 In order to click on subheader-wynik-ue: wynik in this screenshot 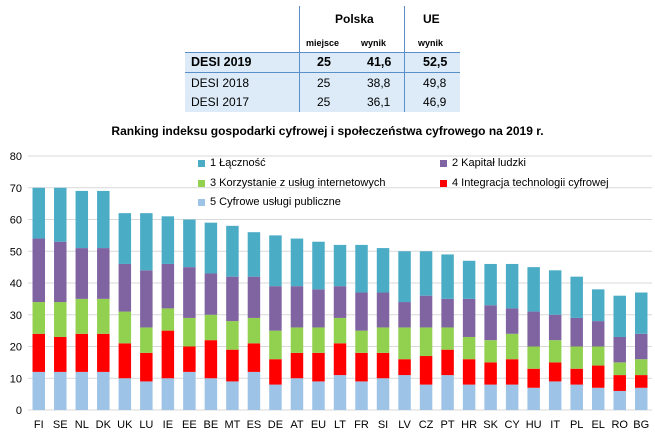, I will do `click(431, 43)`.